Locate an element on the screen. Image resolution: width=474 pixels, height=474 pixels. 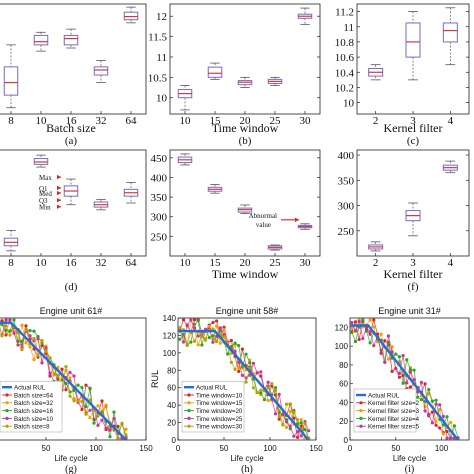
x-tick-label: 2 is located at coordinates (376, 121).